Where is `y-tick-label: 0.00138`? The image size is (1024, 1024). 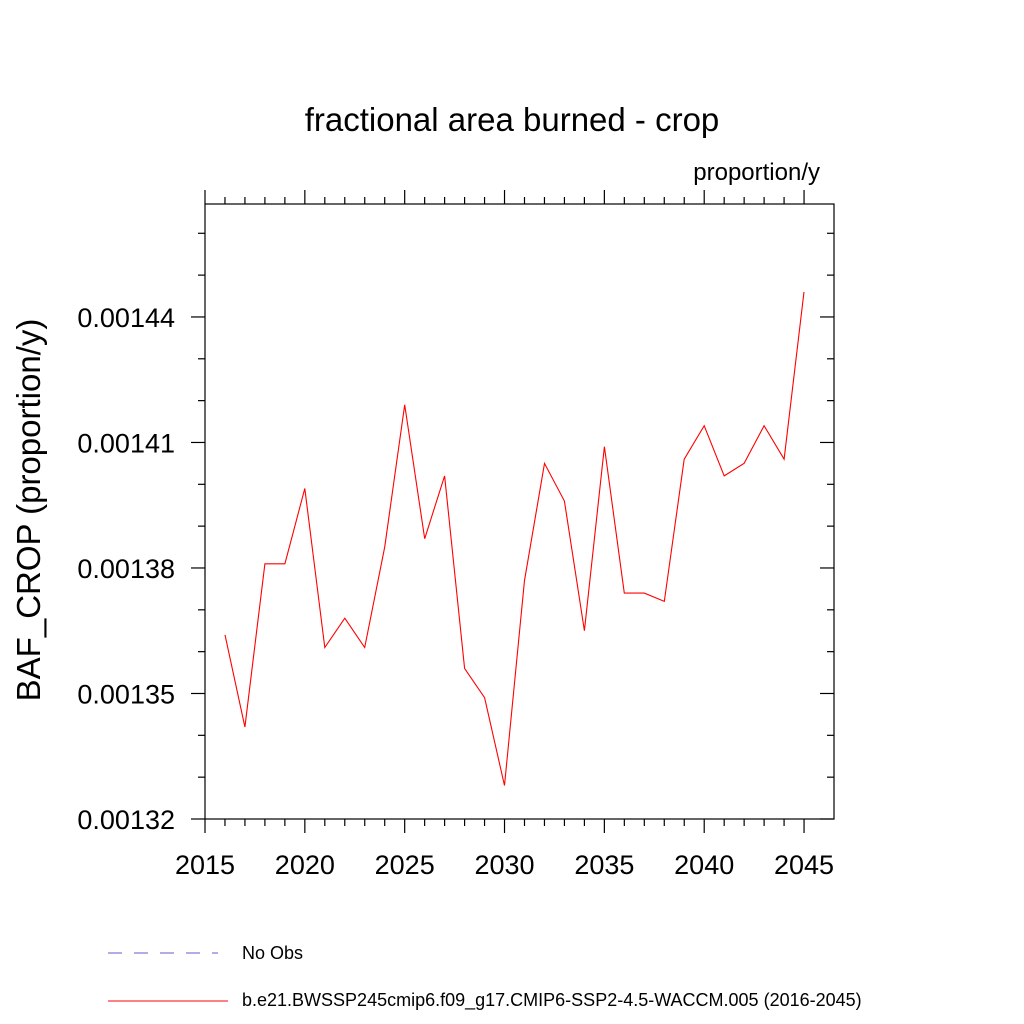
y-tick-label: 0.00138 is located at coordinates (126, 569).